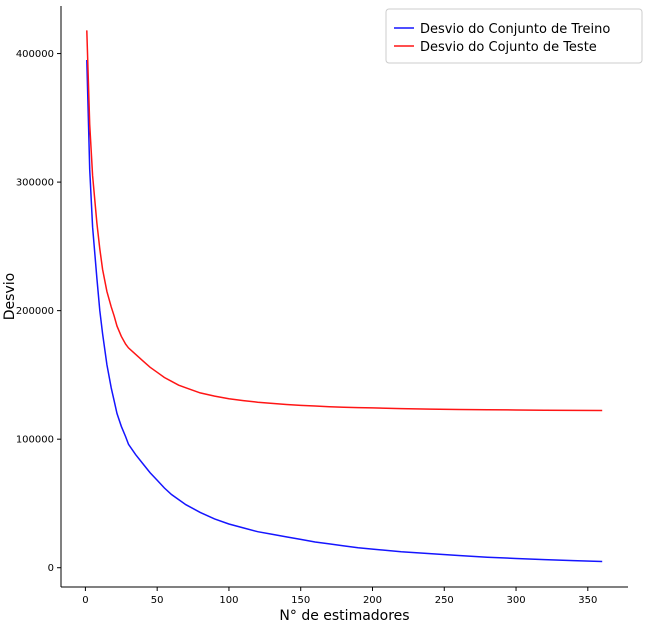 This screenshot has width=655, height=622. Describe the element at coordinates (157, 600) in the screenshot. I see `x-tick-label: 50` at that location.